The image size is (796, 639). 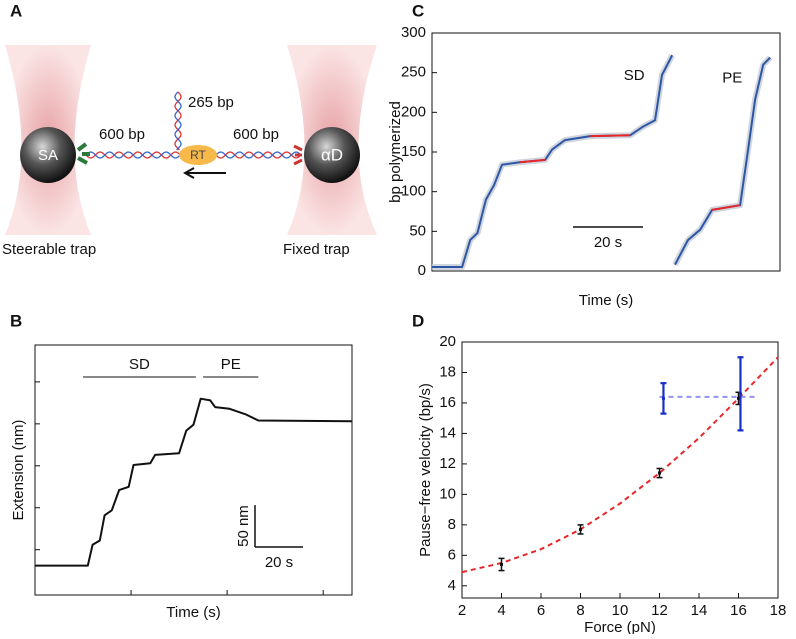 I want to click on right-bead, so click(x=332, y=155).